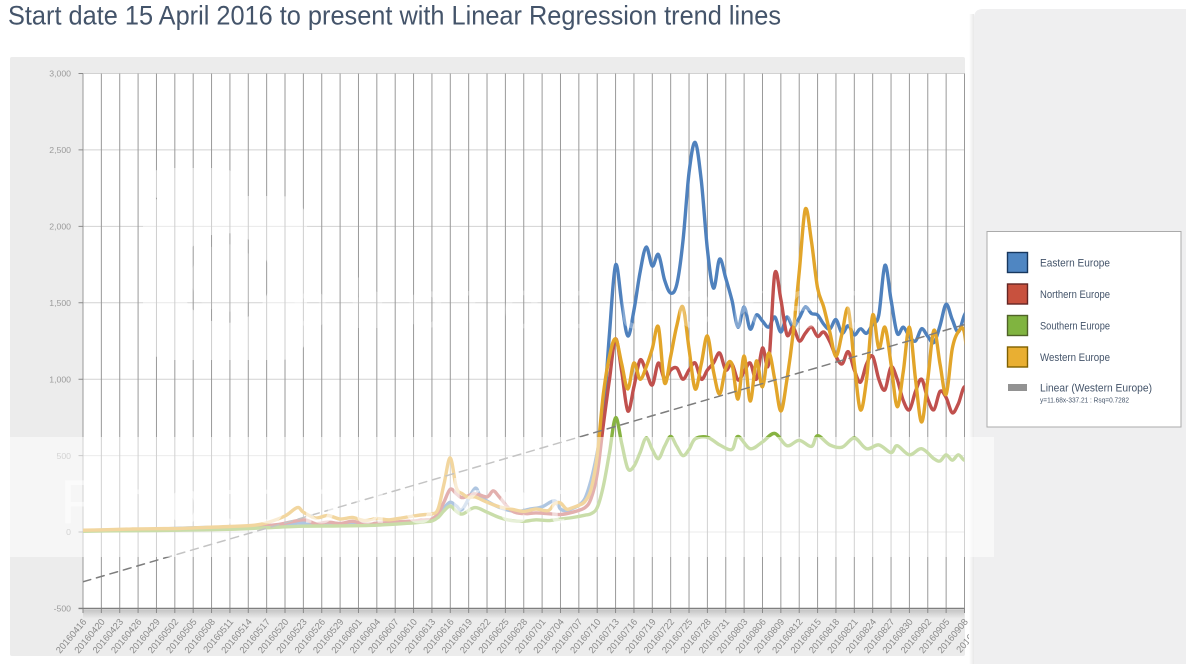  Describe the element at coordinates (60, 303) in the screenshot. I see `svg-text: 1,500` at that location.